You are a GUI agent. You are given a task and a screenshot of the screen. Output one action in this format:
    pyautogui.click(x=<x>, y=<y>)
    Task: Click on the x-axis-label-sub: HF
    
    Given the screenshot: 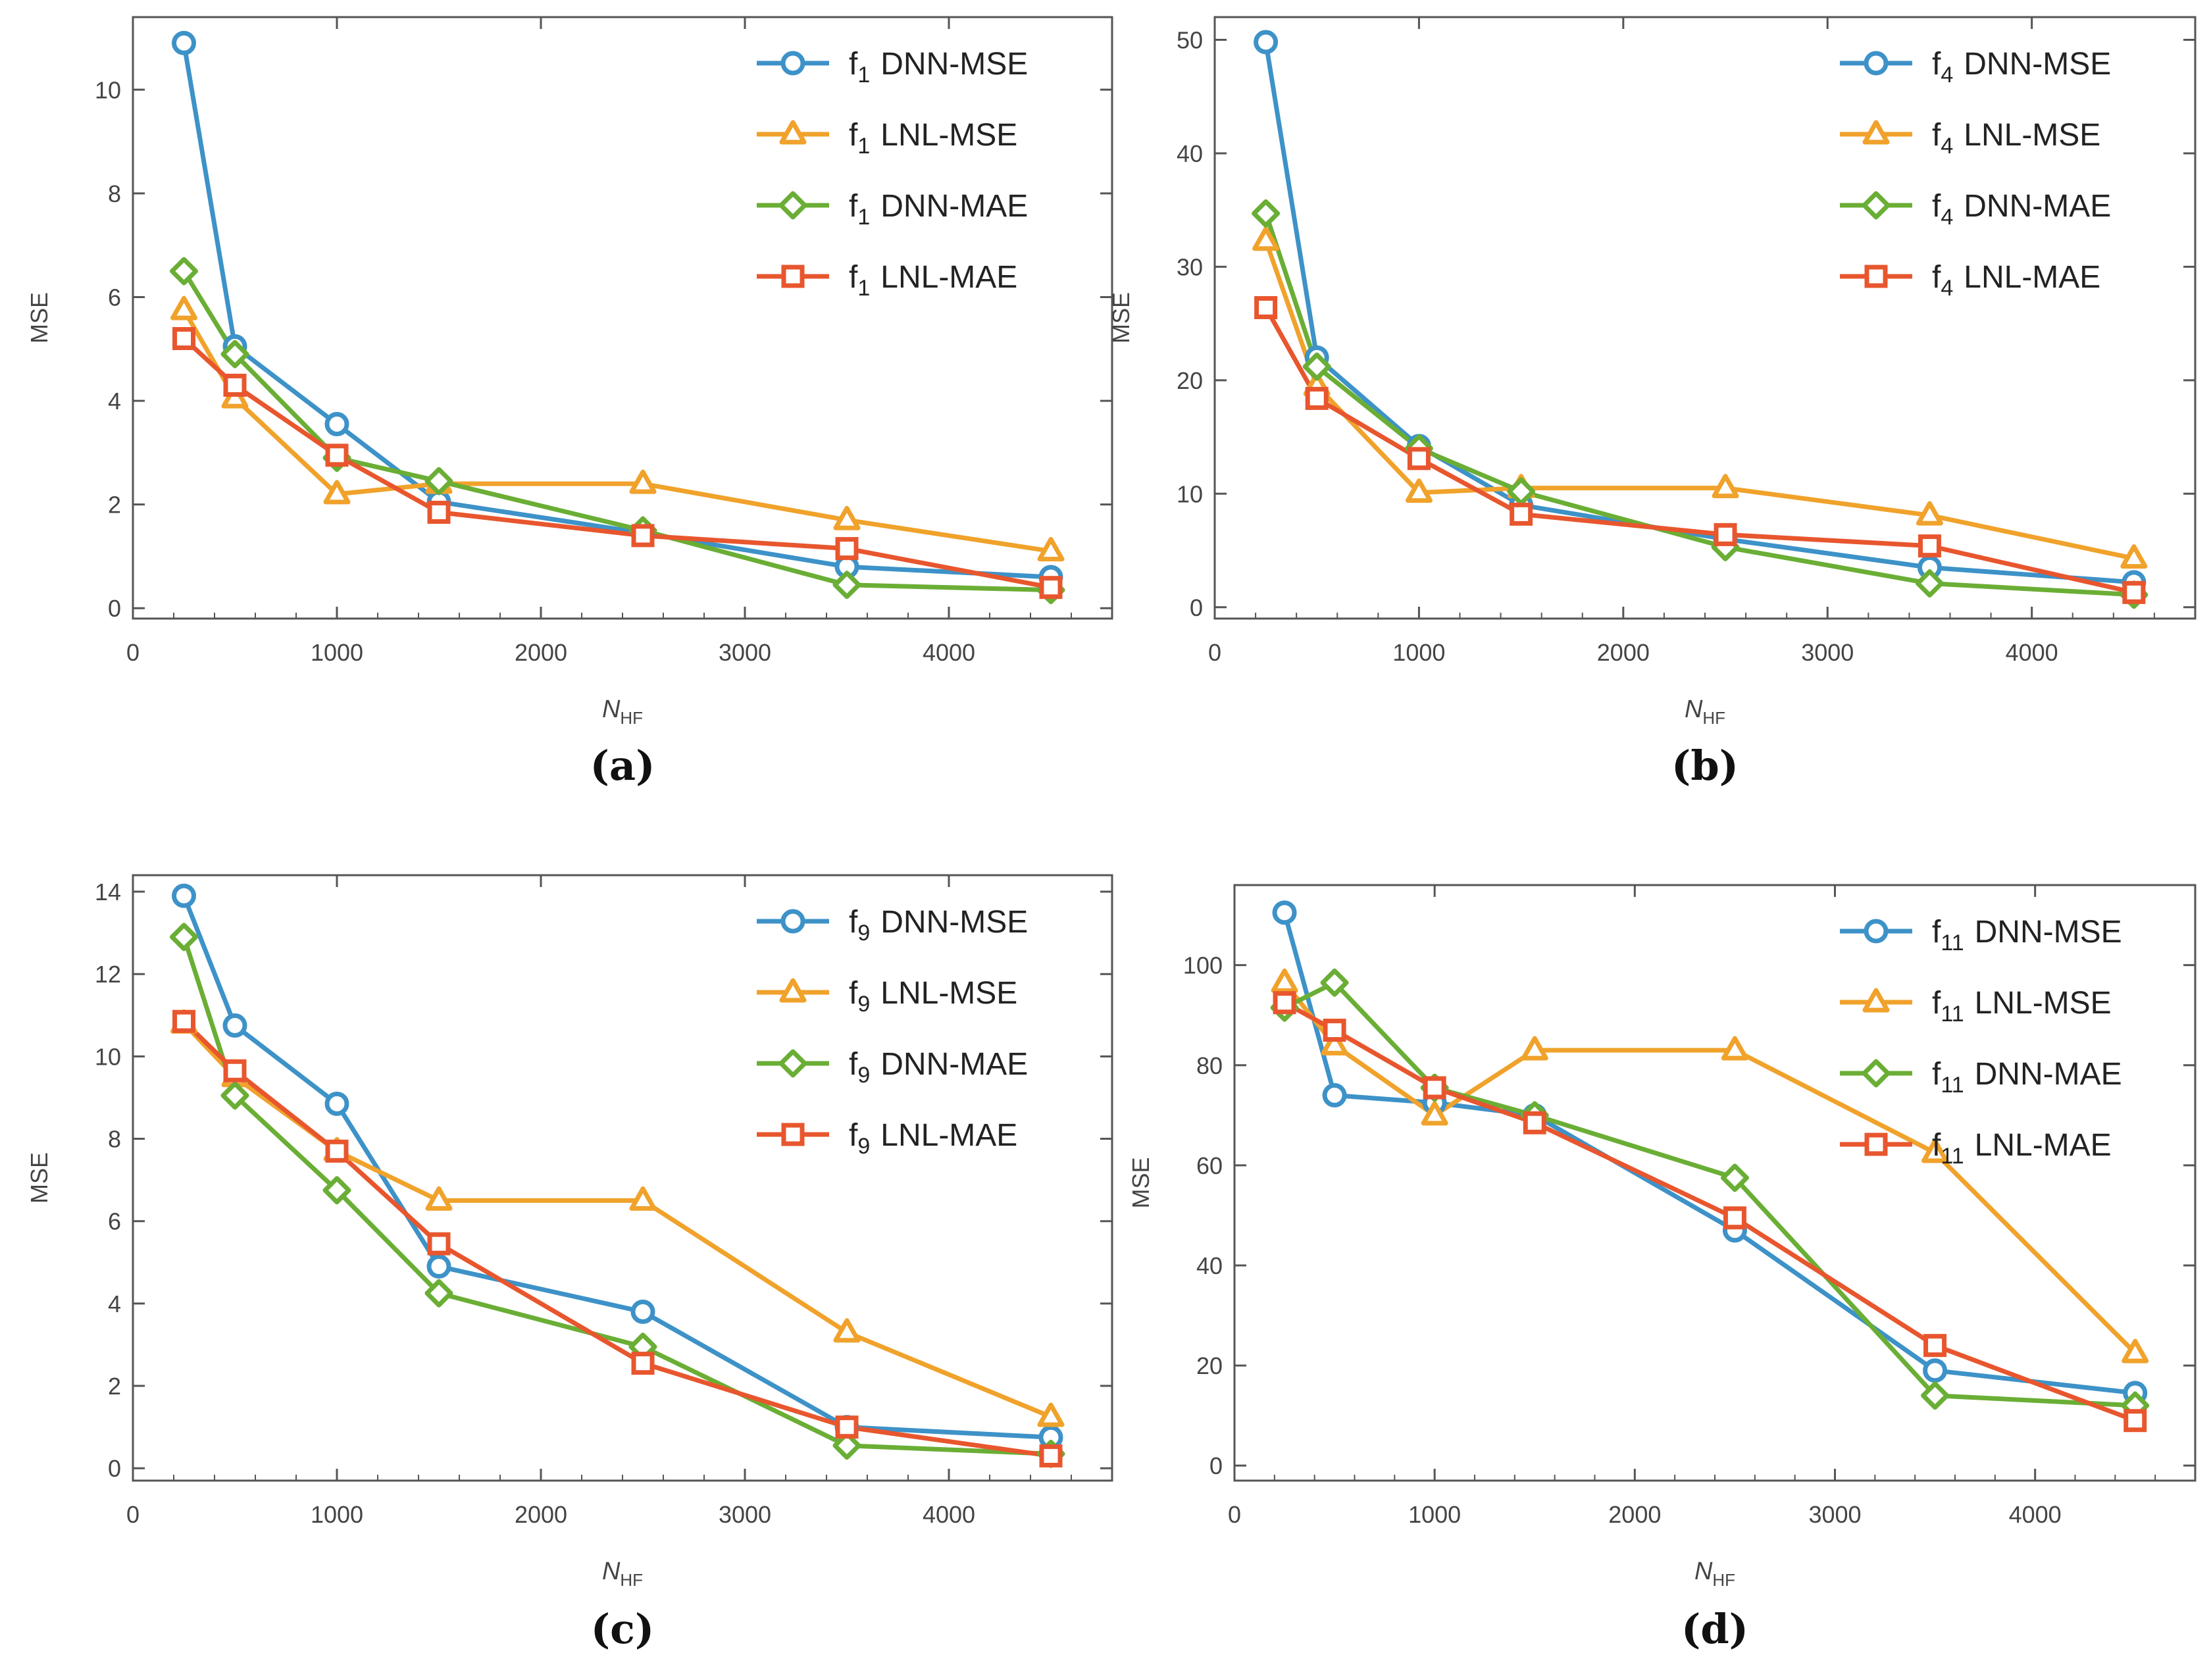 What is the action you would take?
    pyautogui.click(x=631, y=718)
    